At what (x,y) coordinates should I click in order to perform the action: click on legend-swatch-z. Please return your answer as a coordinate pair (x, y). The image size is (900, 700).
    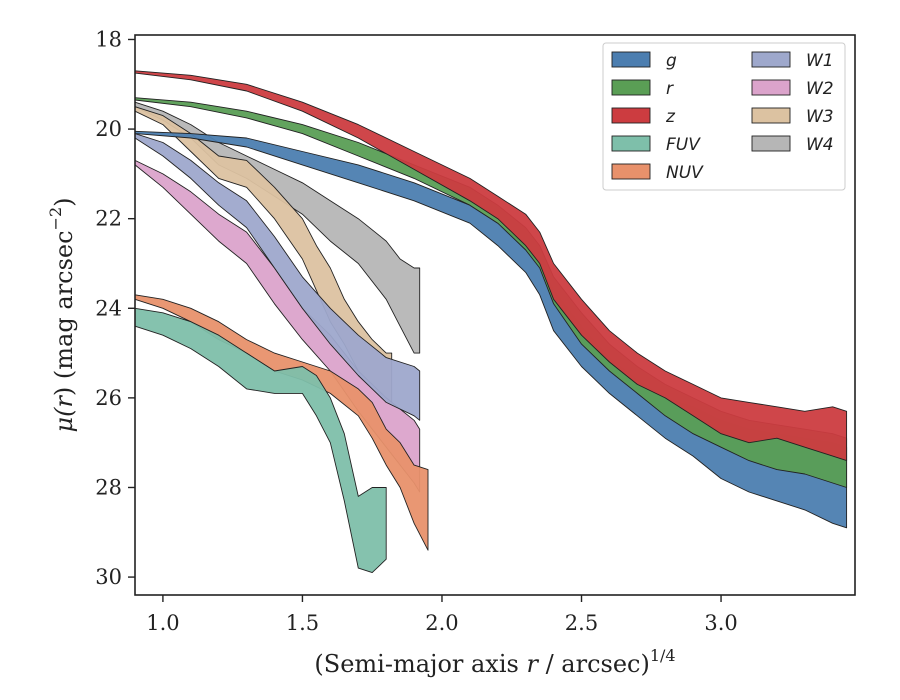
    Looking at the image, I should click on (631, 115).